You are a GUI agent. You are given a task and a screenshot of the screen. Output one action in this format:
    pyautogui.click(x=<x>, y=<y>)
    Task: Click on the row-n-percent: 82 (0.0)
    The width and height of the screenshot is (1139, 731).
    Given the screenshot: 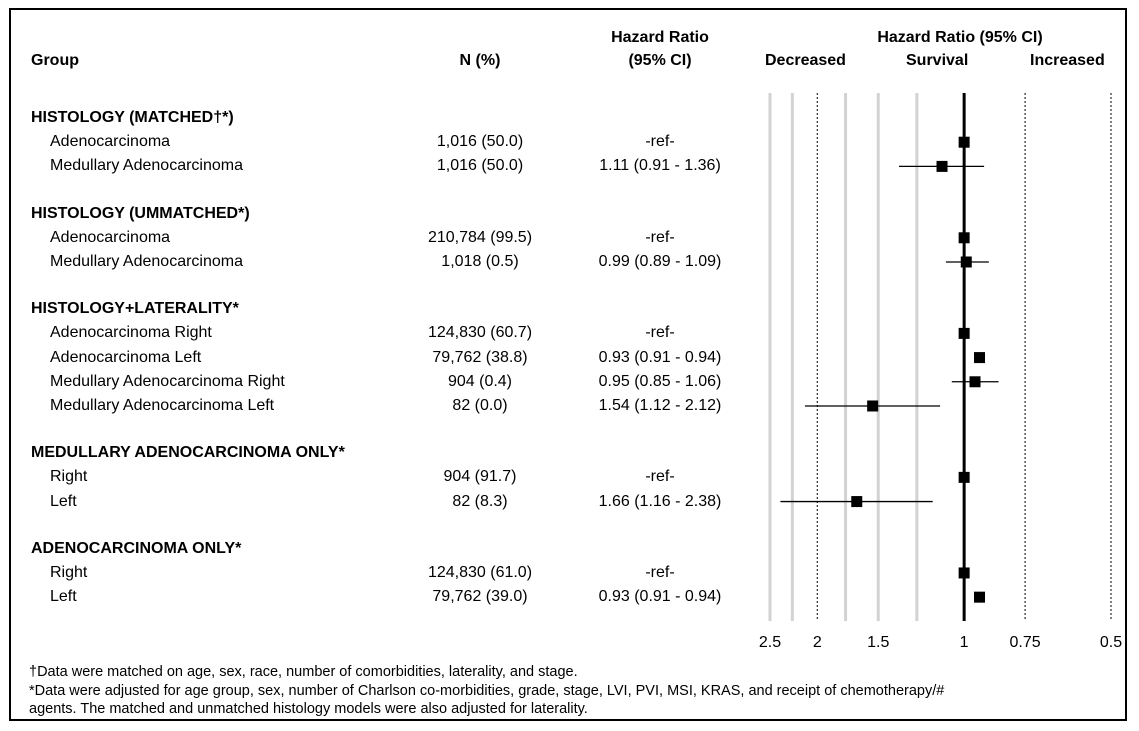 What is the action you would take?
    pyautogui.click(x=480, y=405)
    